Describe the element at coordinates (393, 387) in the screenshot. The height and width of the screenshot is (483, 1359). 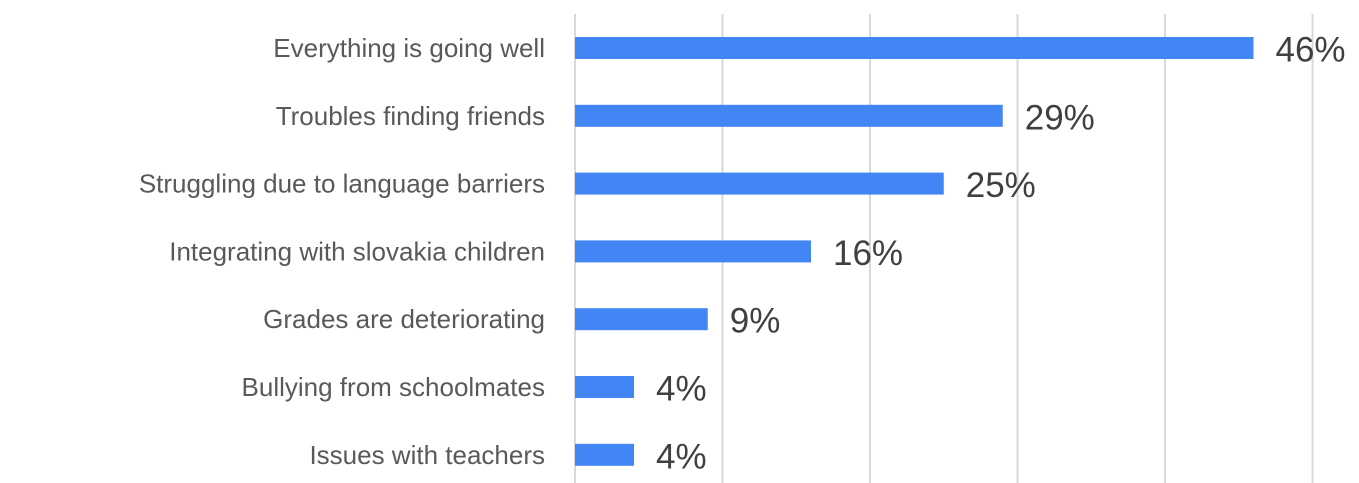
I see `category-label-5: Bullying from schoolmates` at that location.